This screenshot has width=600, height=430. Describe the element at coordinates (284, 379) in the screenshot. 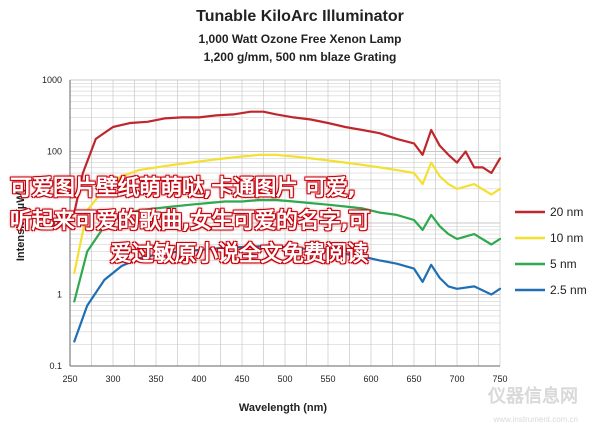

I see `x-tick-label: 500` at that location.